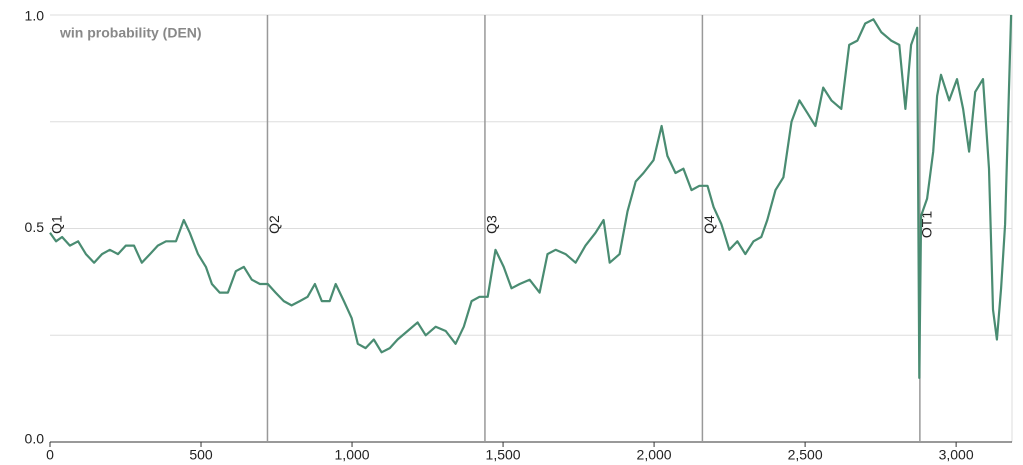  What do you see at coordinates (805, 455) in the screenshot?
I see `x-tick-label: 2,500` at bounding box center [805, 455].